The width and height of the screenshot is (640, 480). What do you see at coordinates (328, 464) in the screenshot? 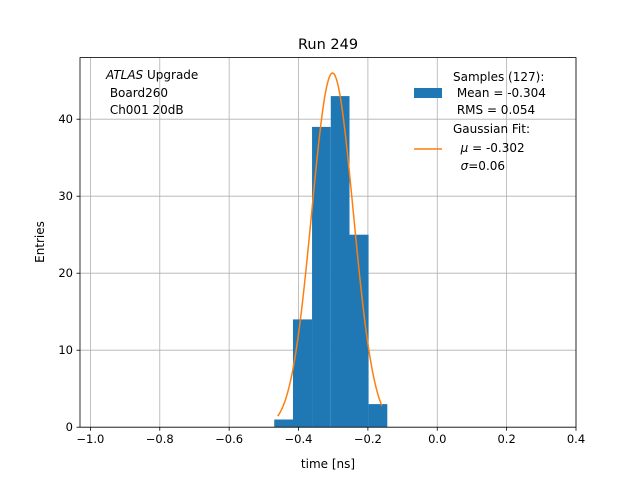
I see `x-axis-label: time [ns]` at bounding box center [328, 464].